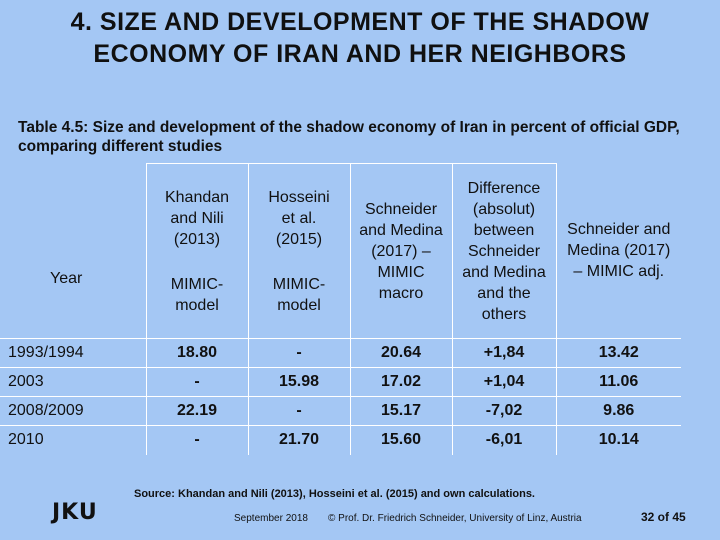 This screenshot has width=720, height=540. What do you see at coordinates (618, 251) in the screenshot?
I see `header-schneider-medina-adj: Schneider and Medina (2017) – MIMIC adj.` at bounding box center [618, 251].